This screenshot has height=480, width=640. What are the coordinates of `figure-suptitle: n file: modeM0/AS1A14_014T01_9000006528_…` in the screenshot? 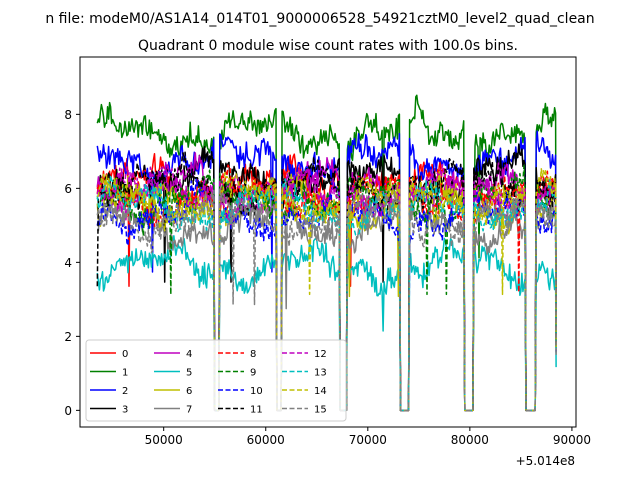 It's located at (319, 19).